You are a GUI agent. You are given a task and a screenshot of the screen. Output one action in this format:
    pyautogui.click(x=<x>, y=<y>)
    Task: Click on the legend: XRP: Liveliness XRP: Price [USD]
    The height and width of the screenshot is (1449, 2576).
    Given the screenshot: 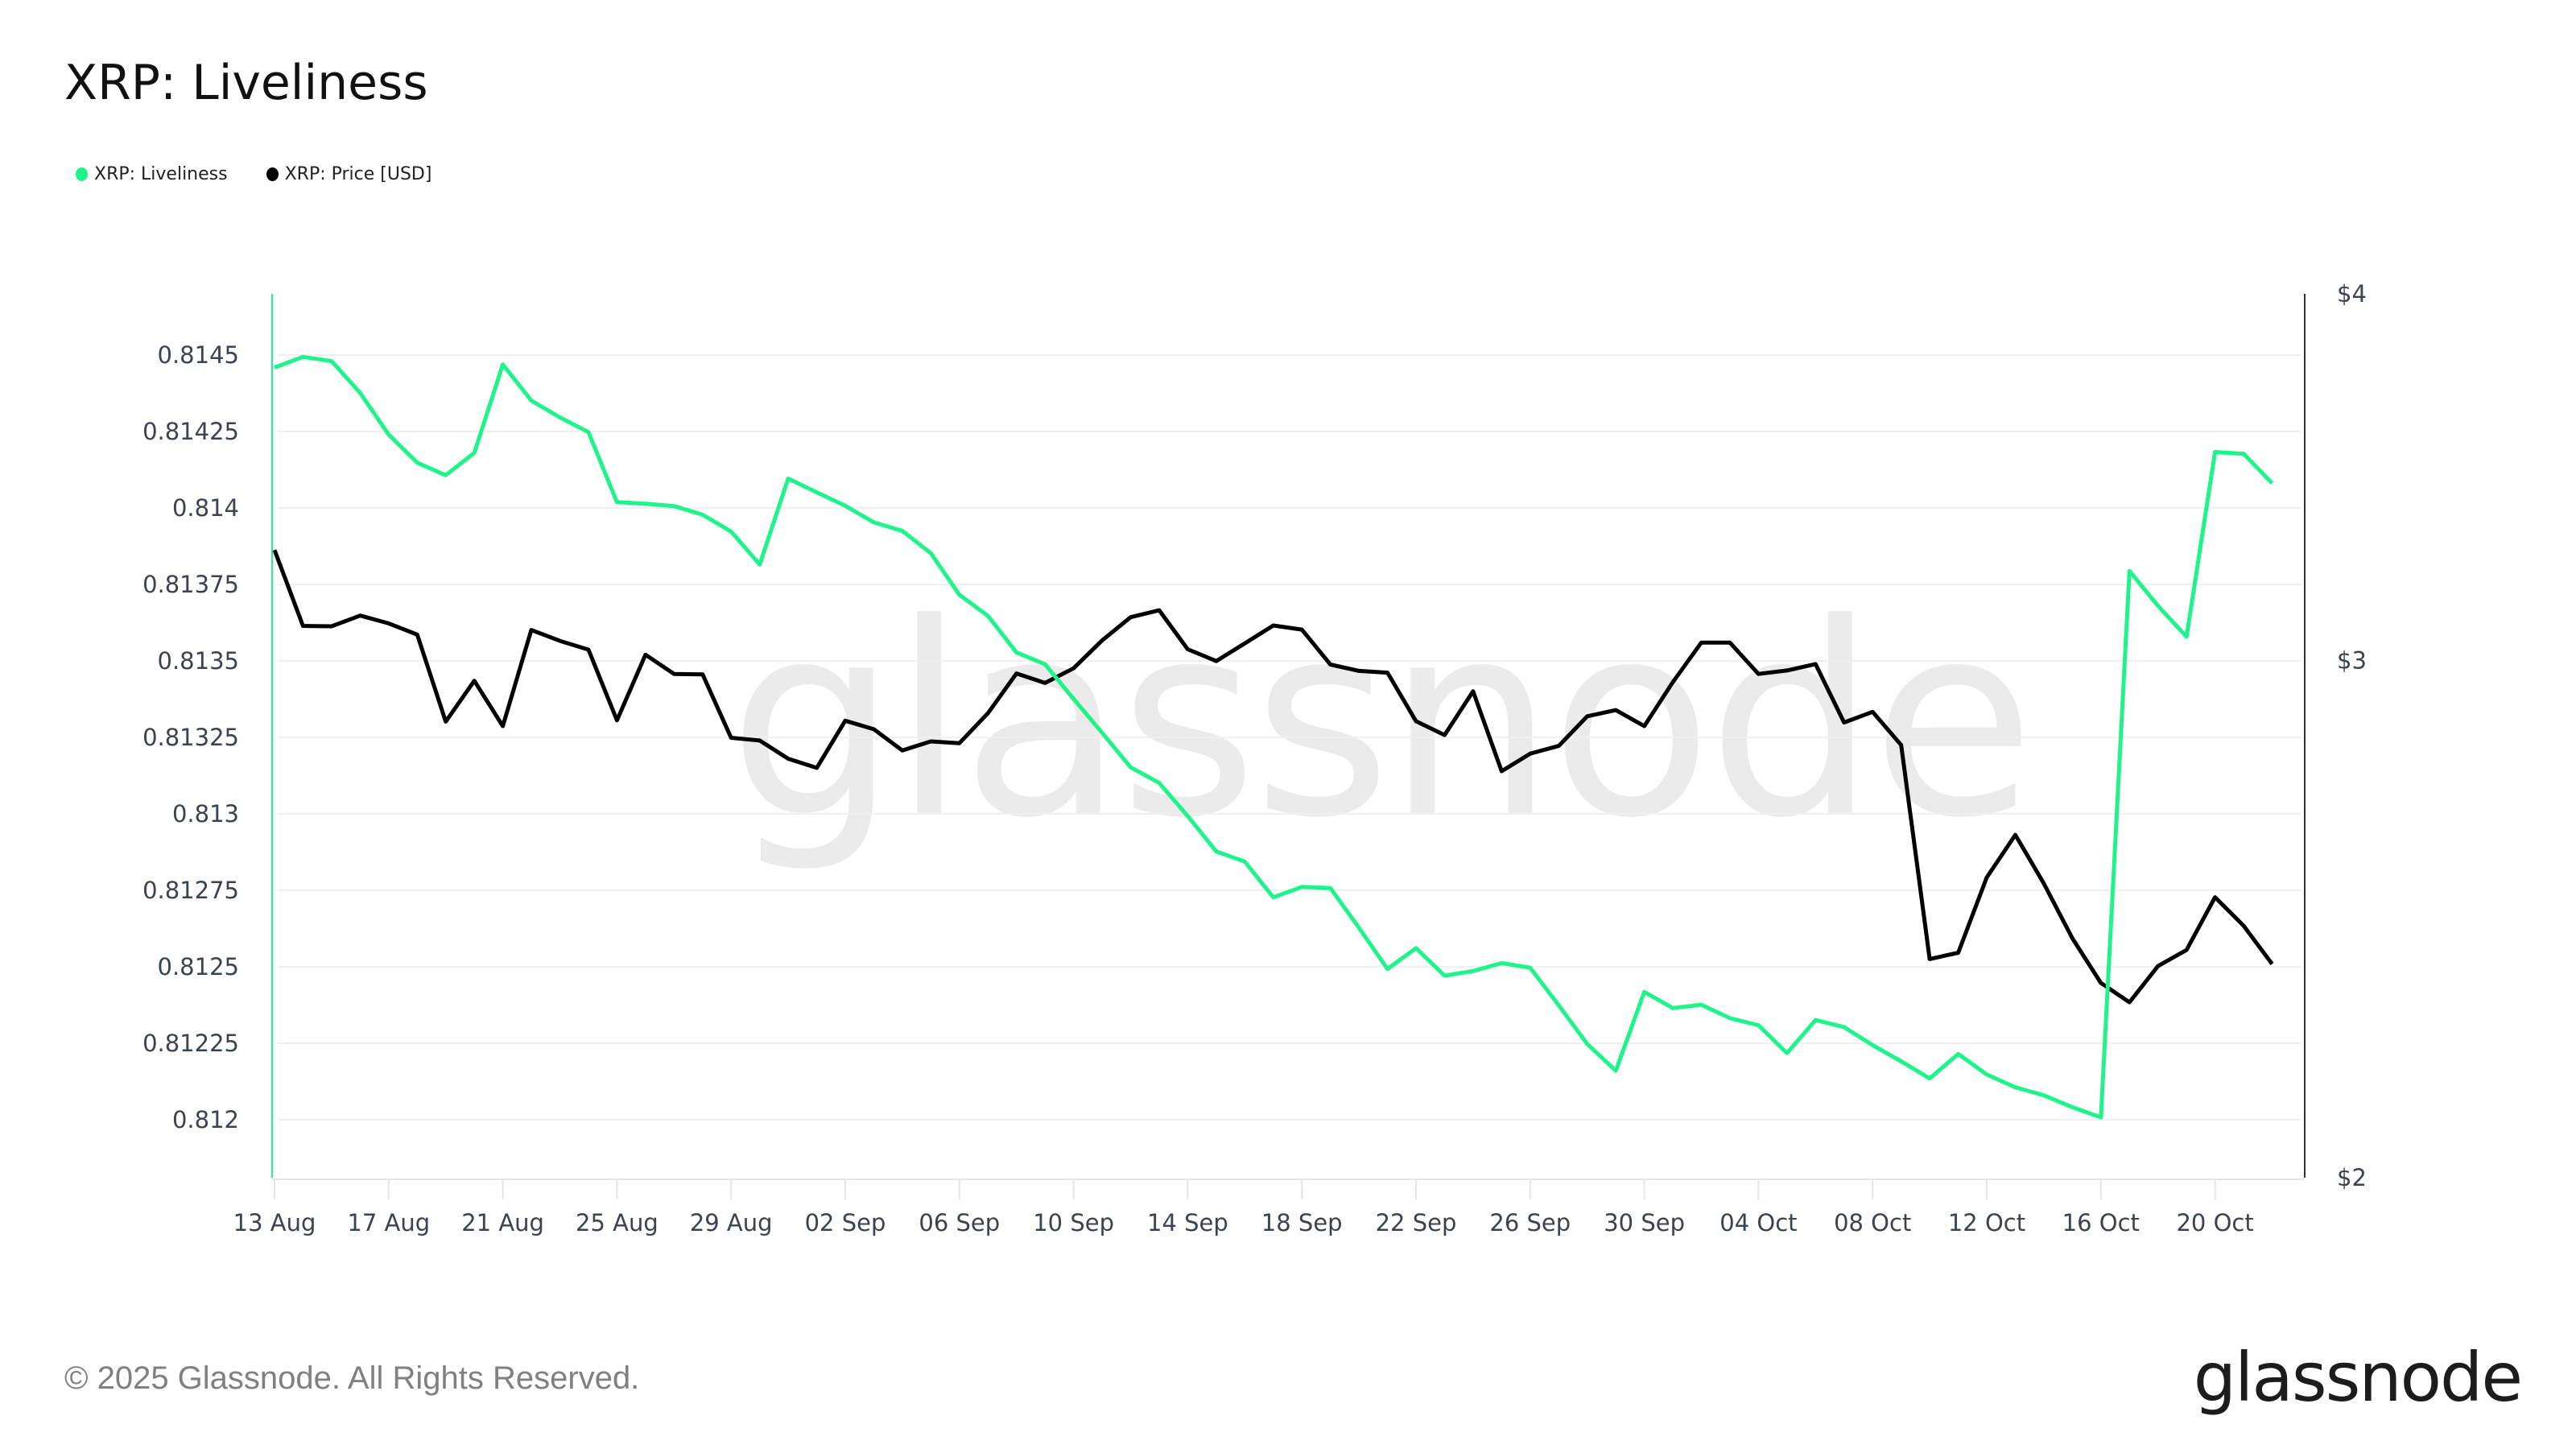 What is the action you would take?
    pyautogui.click(x=253, y=174)
    